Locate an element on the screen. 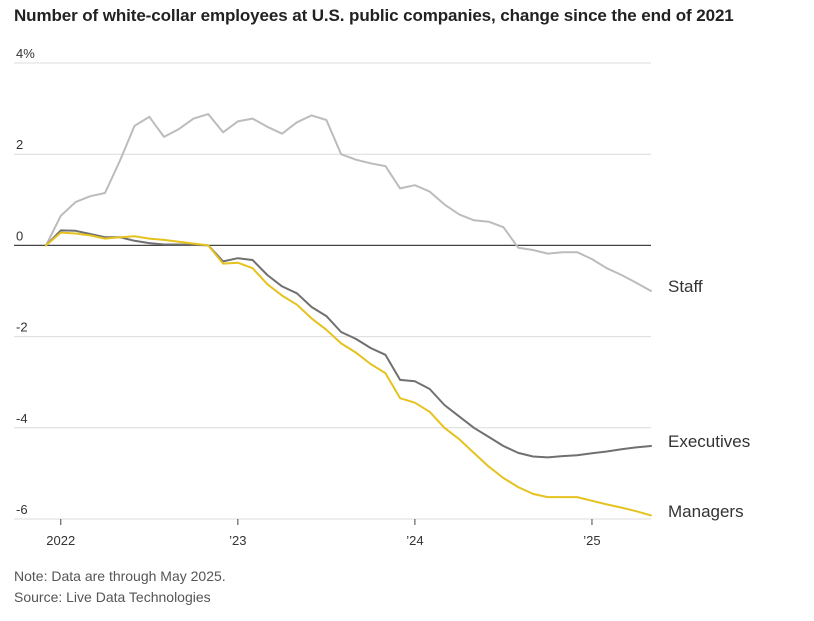 Image resolution: width=814 pixels, height=621 pixels. x-tick-label: ’25 is located at coordinates (591, 540).